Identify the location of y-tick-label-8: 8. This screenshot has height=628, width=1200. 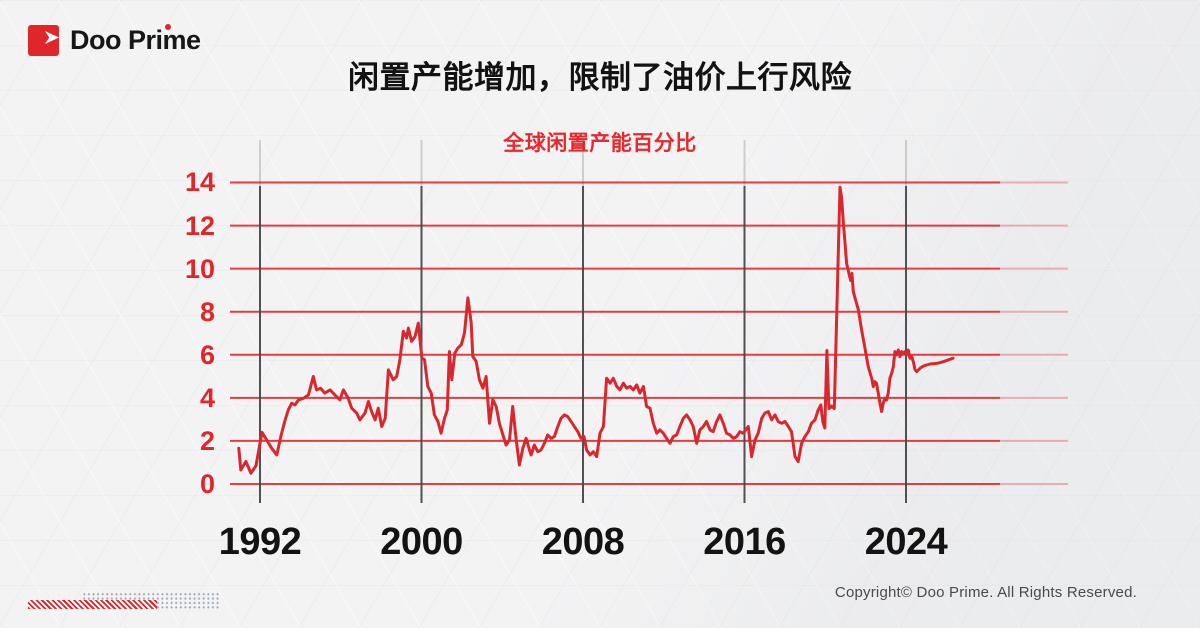
(207, 311).